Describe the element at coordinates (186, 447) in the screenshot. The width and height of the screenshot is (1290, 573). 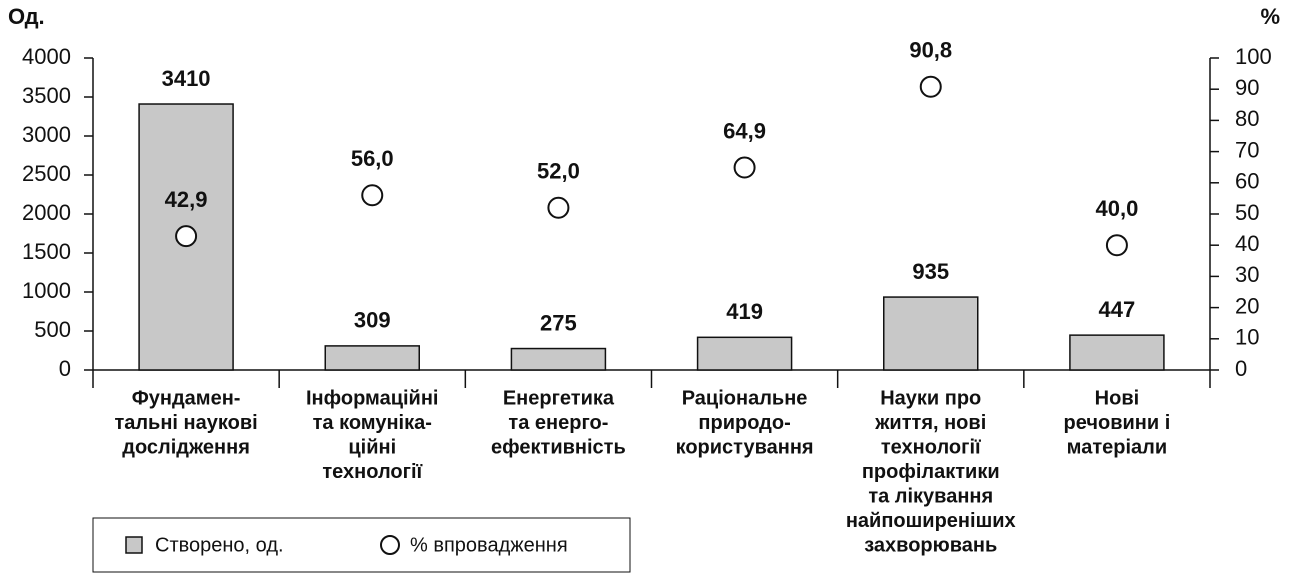
I see `x-tick-label: дослідження` at that location.